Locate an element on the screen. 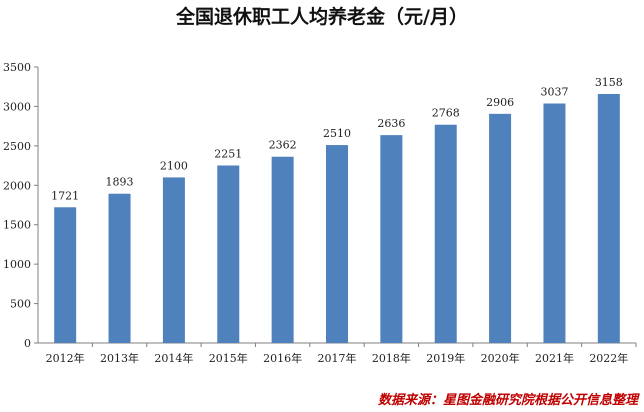  source-note: 数据来源：星图金融研究院根据公开信息整理 is located at coordinates (507, 400).